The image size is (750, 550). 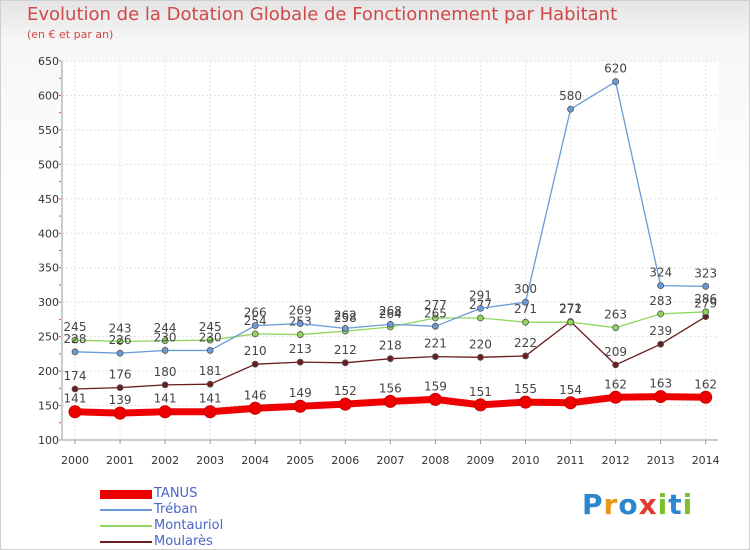 I want to click on x-tick-label: 2004, so click(x=255, y=460).